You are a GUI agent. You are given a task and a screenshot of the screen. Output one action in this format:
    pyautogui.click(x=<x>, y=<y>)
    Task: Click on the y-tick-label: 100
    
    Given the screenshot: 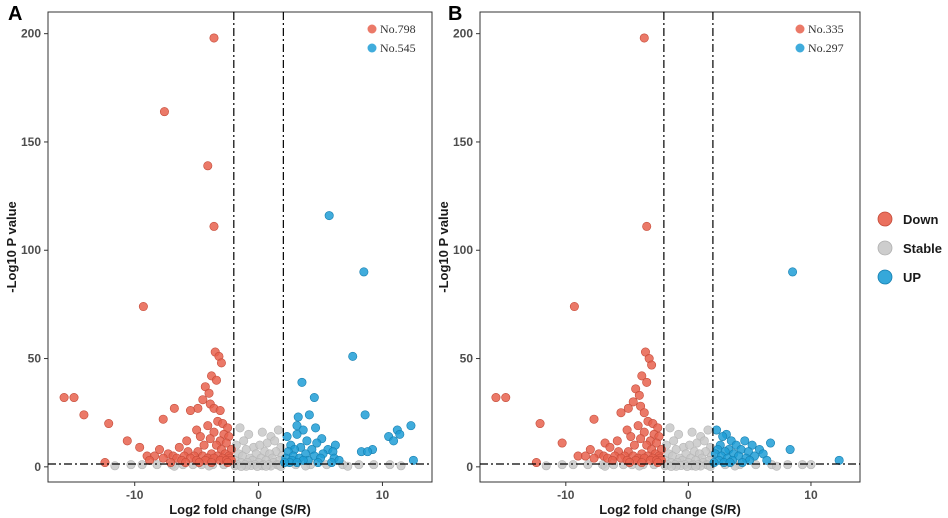 What is the action you would take?
    pyautogui.click(x=463, y=250)
    